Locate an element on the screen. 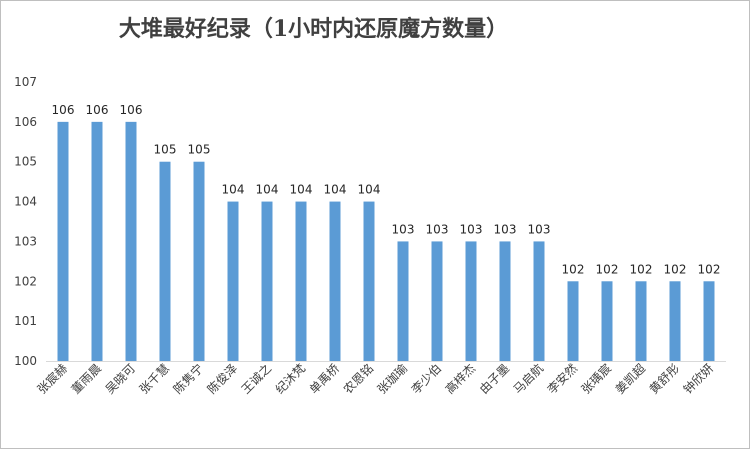  x-tick-label: 姜凯超 is located at coordinates (630, 379).